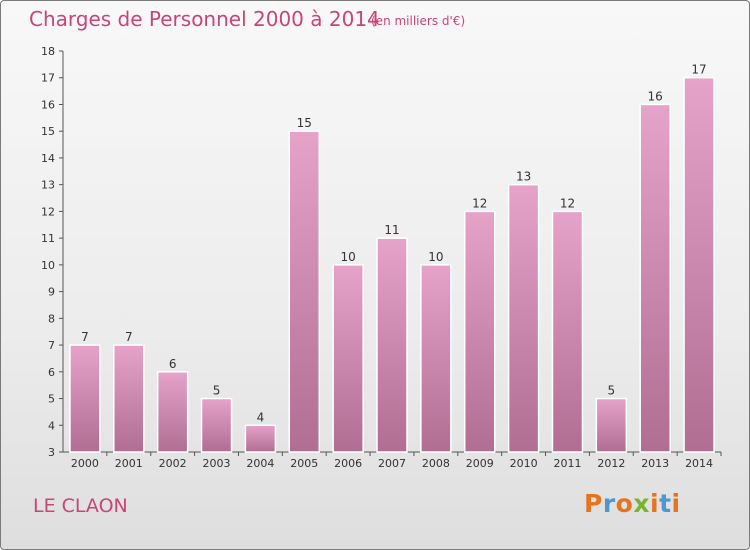  I want to click on commune-name: LE CLAON, so click(80, 506).